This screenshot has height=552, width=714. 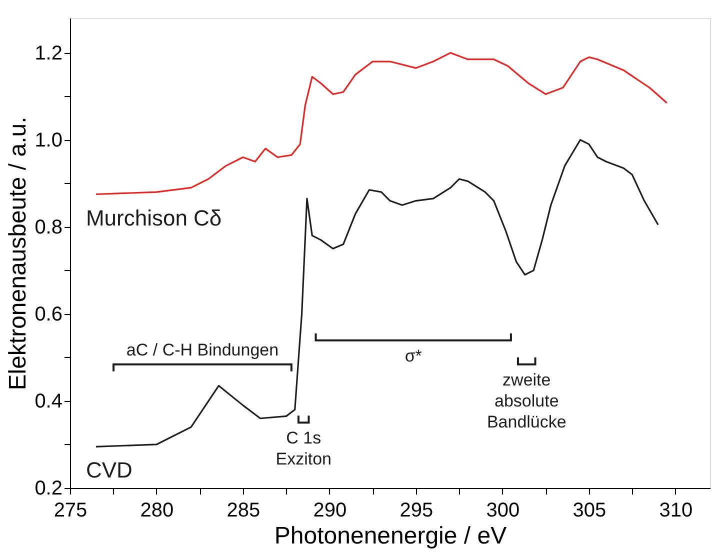 What do you see at coordinates (304, 448) in the screenshot?
I see `annotation: C 1s Exziton` at bounding box center [304, 448].